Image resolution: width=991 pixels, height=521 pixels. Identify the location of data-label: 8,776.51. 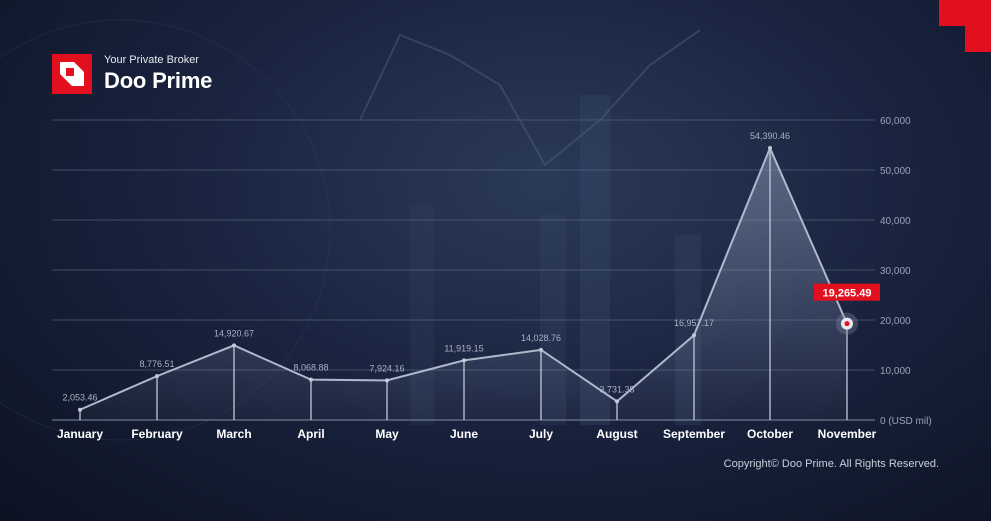
(156, 364).